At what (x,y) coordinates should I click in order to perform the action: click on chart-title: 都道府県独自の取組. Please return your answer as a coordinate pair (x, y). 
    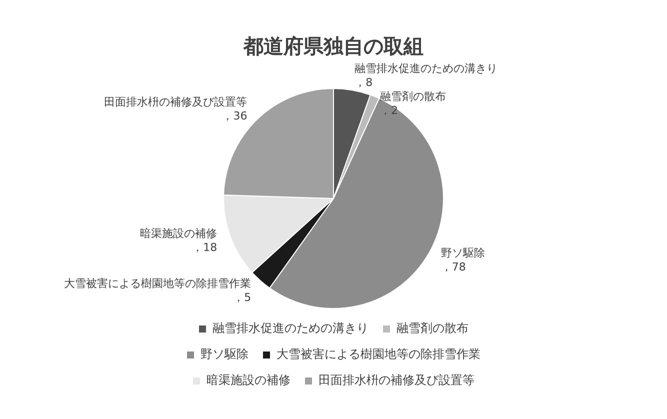
    Looking at the image, I should click on (333, 46).